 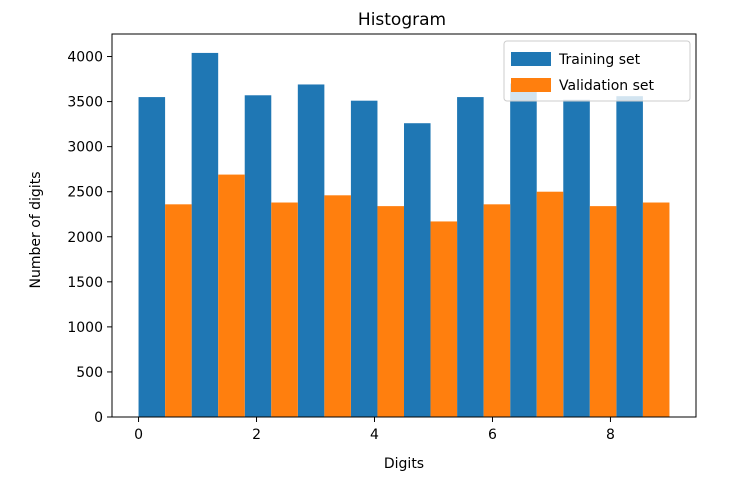 What do you see at coordinates (138, 435) in the screenshot?
I see `x-tick-label: 0` at bounding box center [138, 435].